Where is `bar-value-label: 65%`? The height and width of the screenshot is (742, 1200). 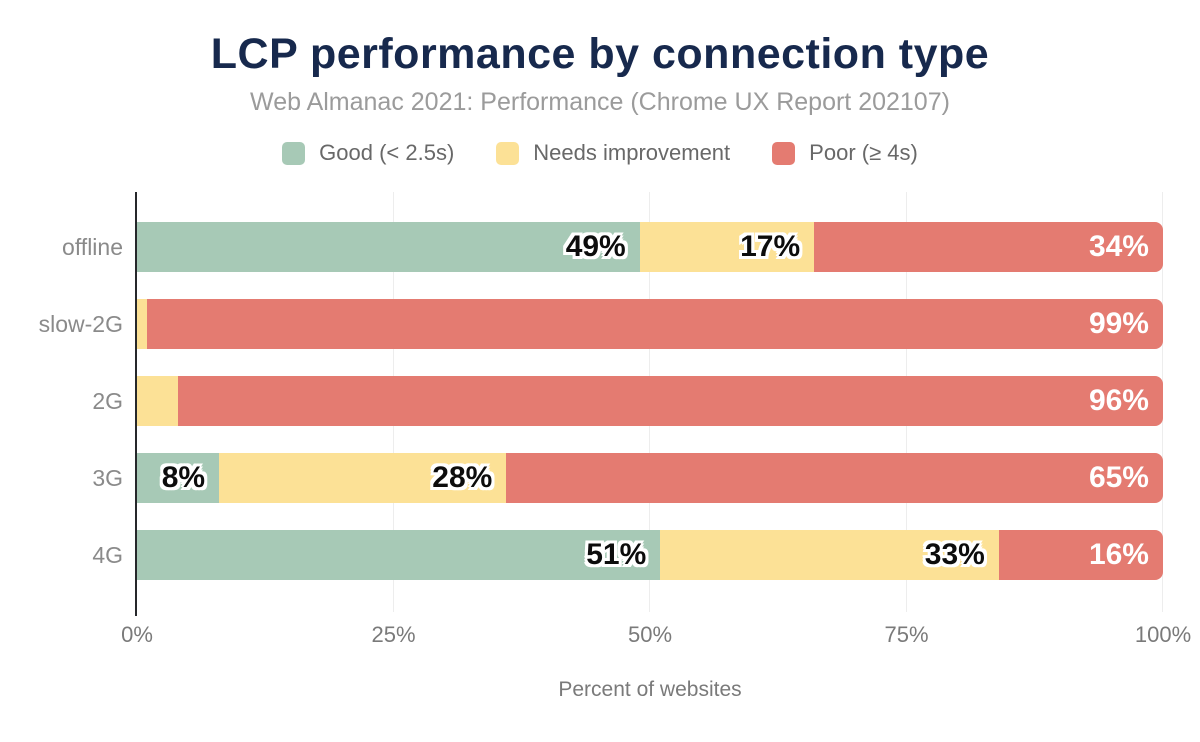
bar-value-label: 65% is located at coordinates (1118, 477).